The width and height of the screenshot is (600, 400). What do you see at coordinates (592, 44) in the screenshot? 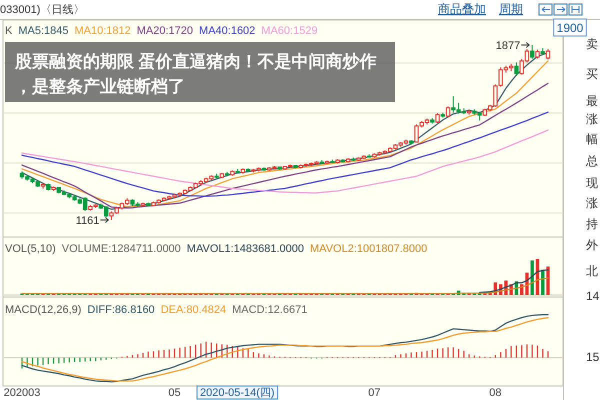
I see `text: 卖` at bounding box center [592, 44].